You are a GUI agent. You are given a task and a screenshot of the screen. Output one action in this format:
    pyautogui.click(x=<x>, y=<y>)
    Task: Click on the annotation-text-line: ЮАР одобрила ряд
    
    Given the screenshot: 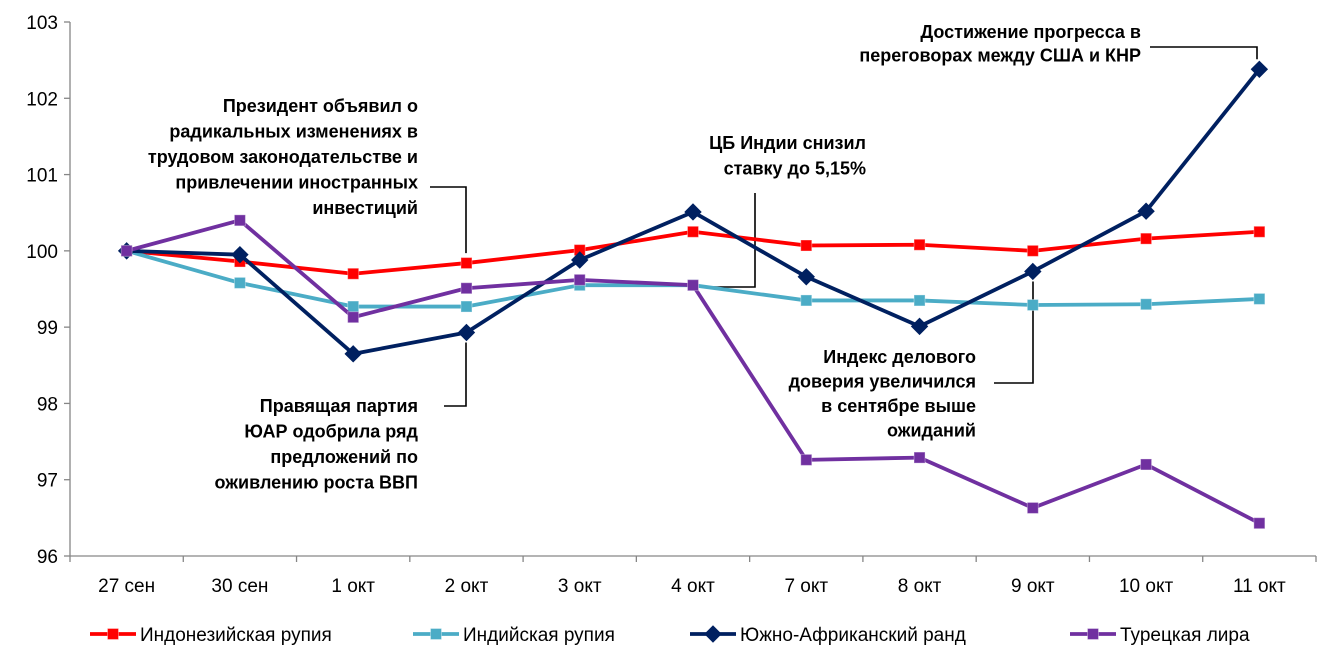 What is the action you would take?
    pyautogui.click(x=331, y=432)
    